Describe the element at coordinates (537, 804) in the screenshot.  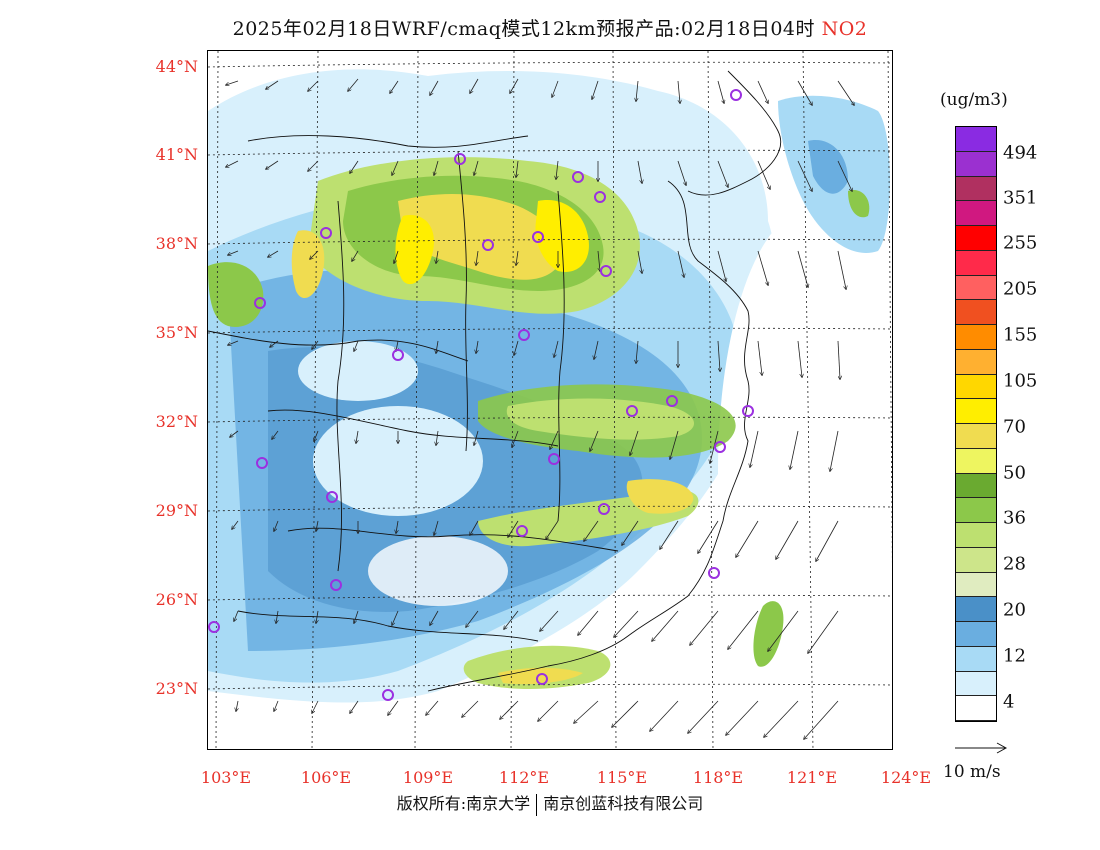
I see `copyright-separator` at that location.